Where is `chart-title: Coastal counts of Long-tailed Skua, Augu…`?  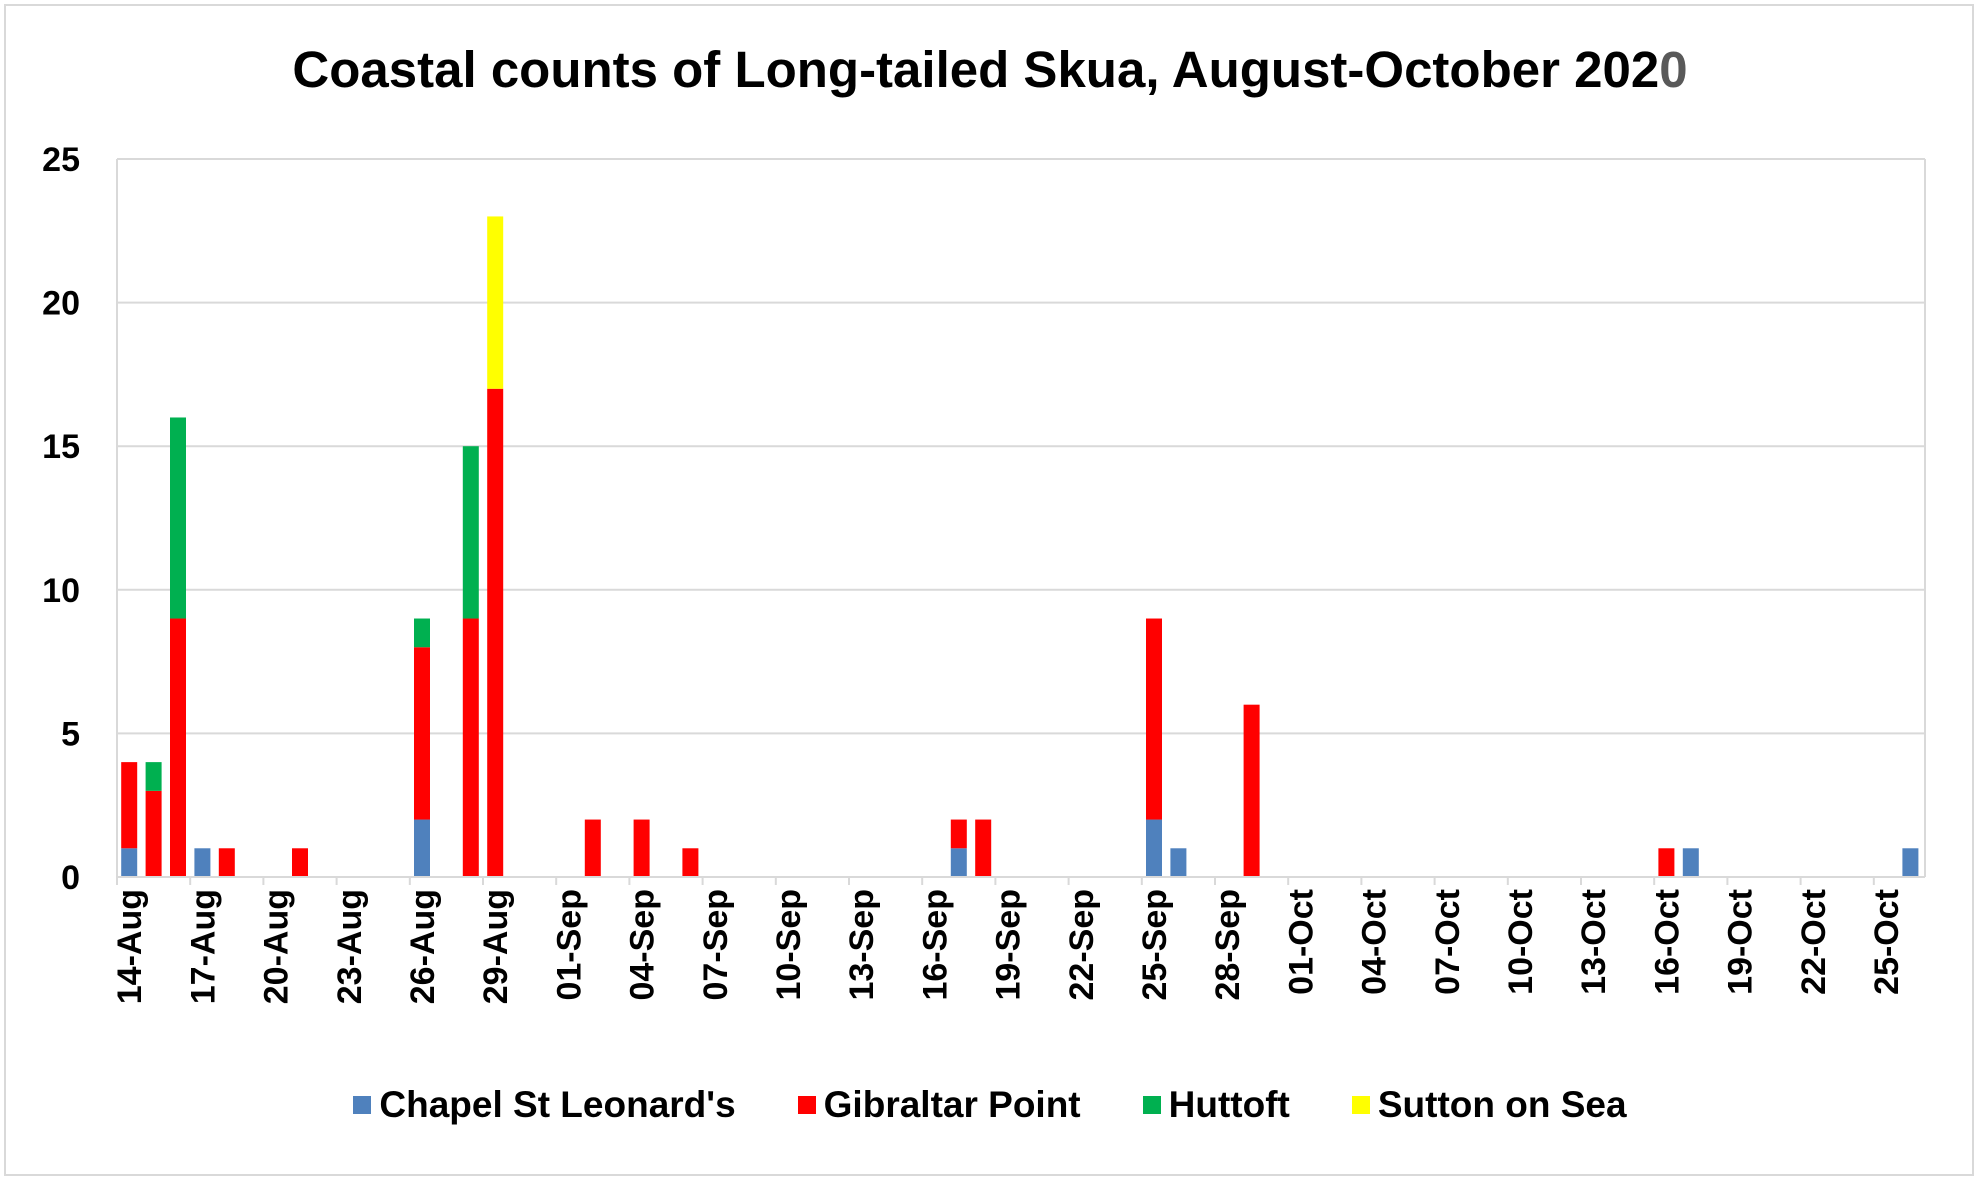
chart-title: Coastal counts of Long-tailed Skua, Augu… is located at coordinates (990, 69).